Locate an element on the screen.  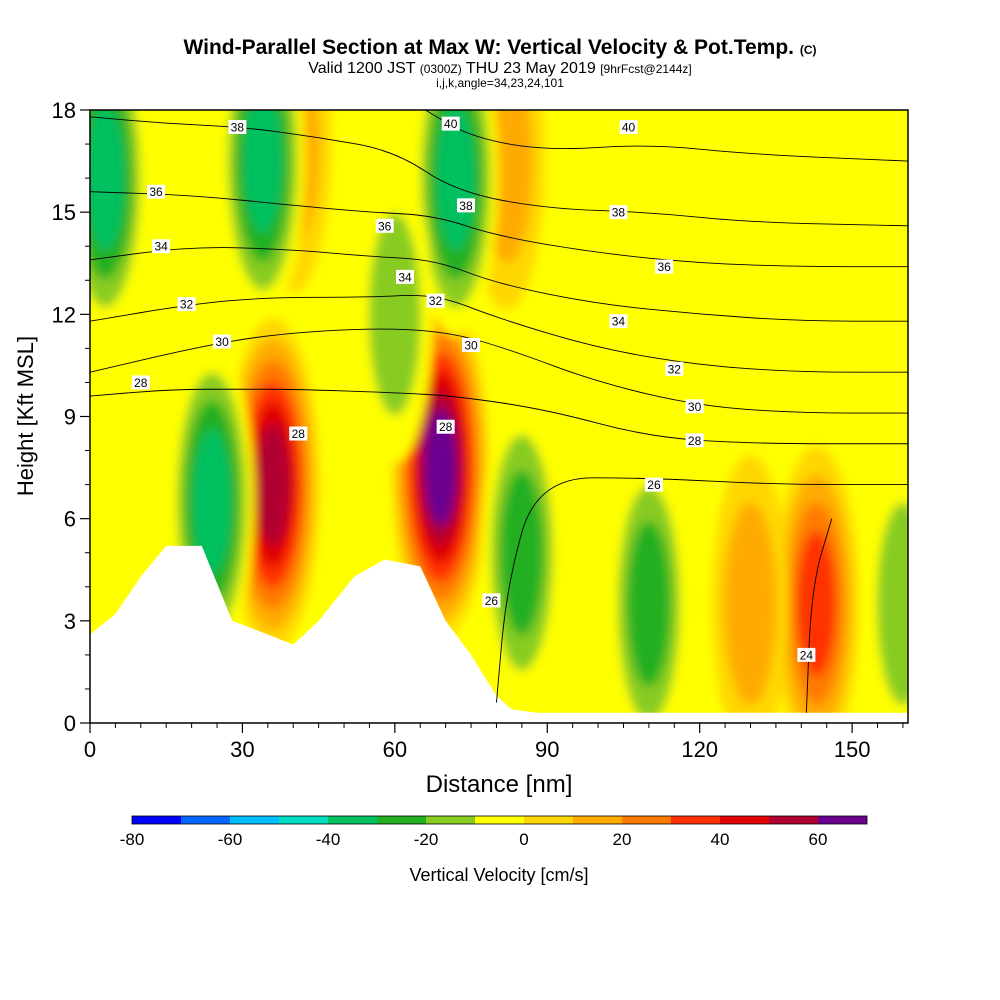
colorbar-frame is located at coordinates (499, 820).